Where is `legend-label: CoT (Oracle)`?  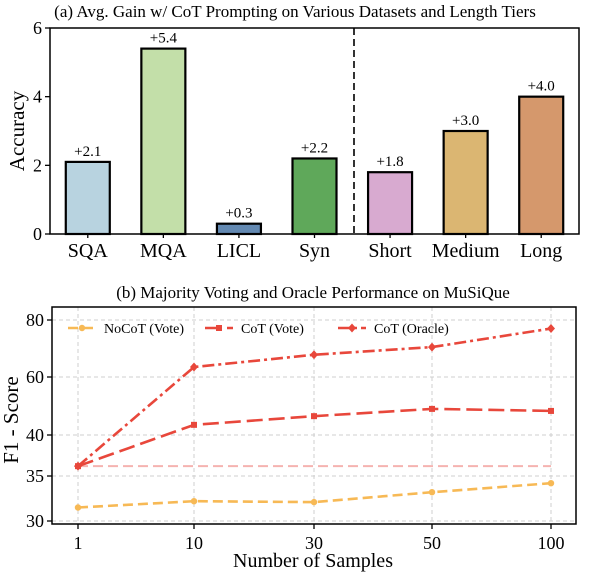 legend-label: CoT (Oracle) is located at coordinates (411, 329).